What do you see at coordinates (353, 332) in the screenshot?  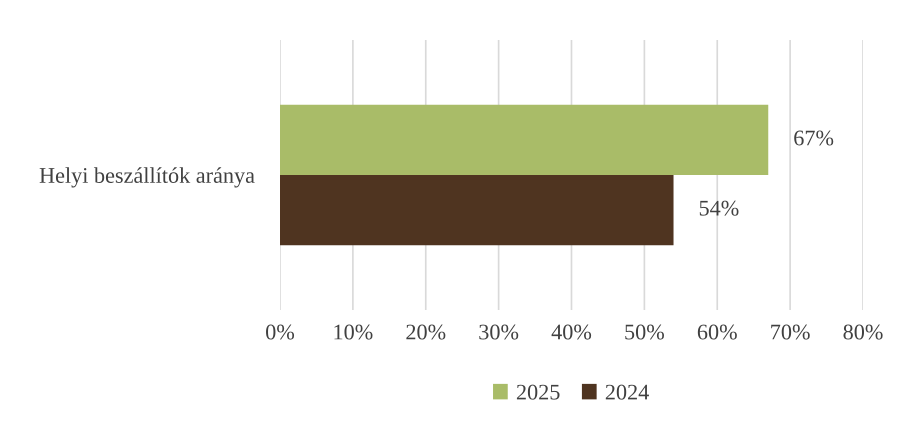 I see `x-tick-label: 10%` at bounding box center [353, 332].